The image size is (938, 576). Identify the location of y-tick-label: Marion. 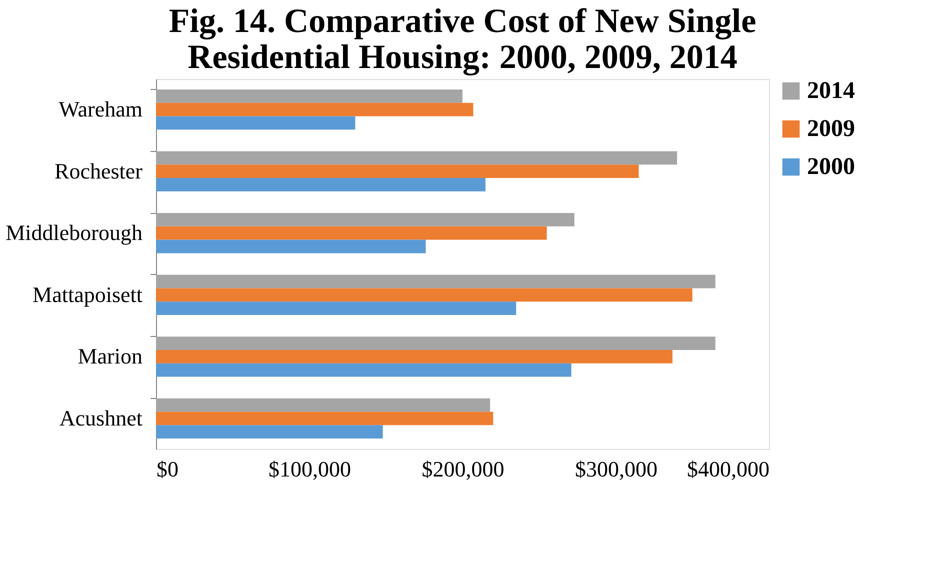
(110, 356).